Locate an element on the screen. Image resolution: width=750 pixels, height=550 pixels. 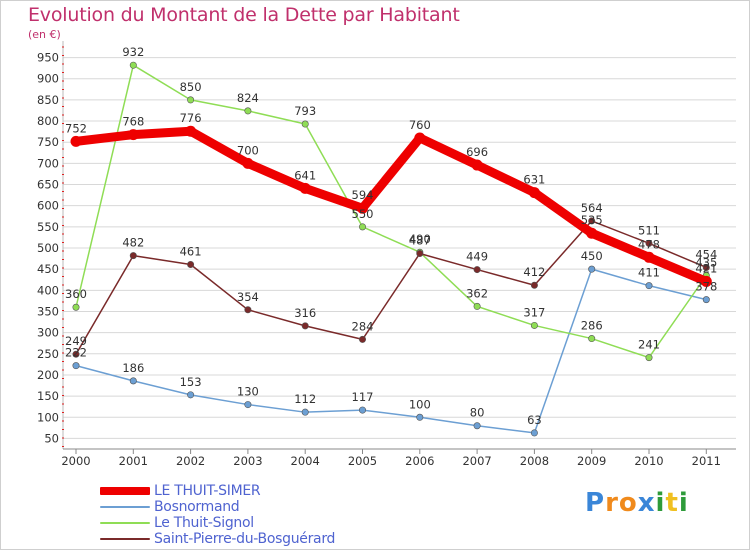
data-label: 776 is located at coordinates (191, 118).